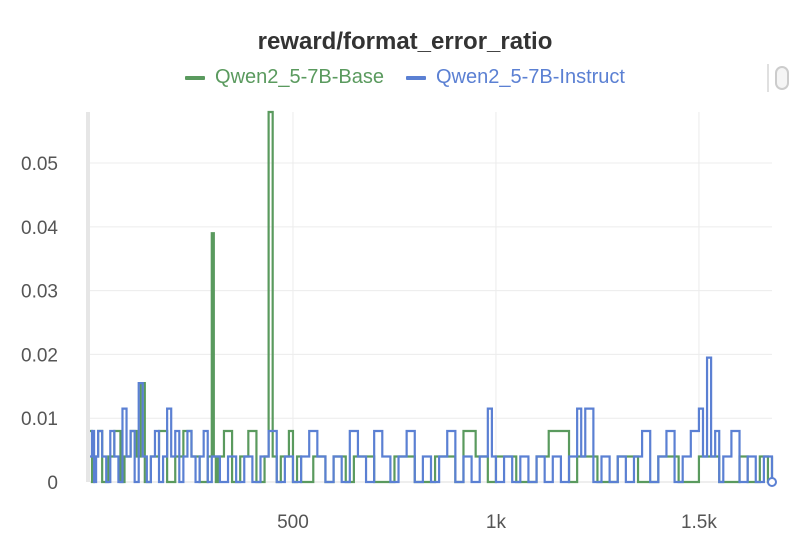 This screenshot has width=810, height=552. What do you see at coordinates (39, 164) in the screenshot?
I see `y-tick-label: 0.05` at bounding box center [39, 164].